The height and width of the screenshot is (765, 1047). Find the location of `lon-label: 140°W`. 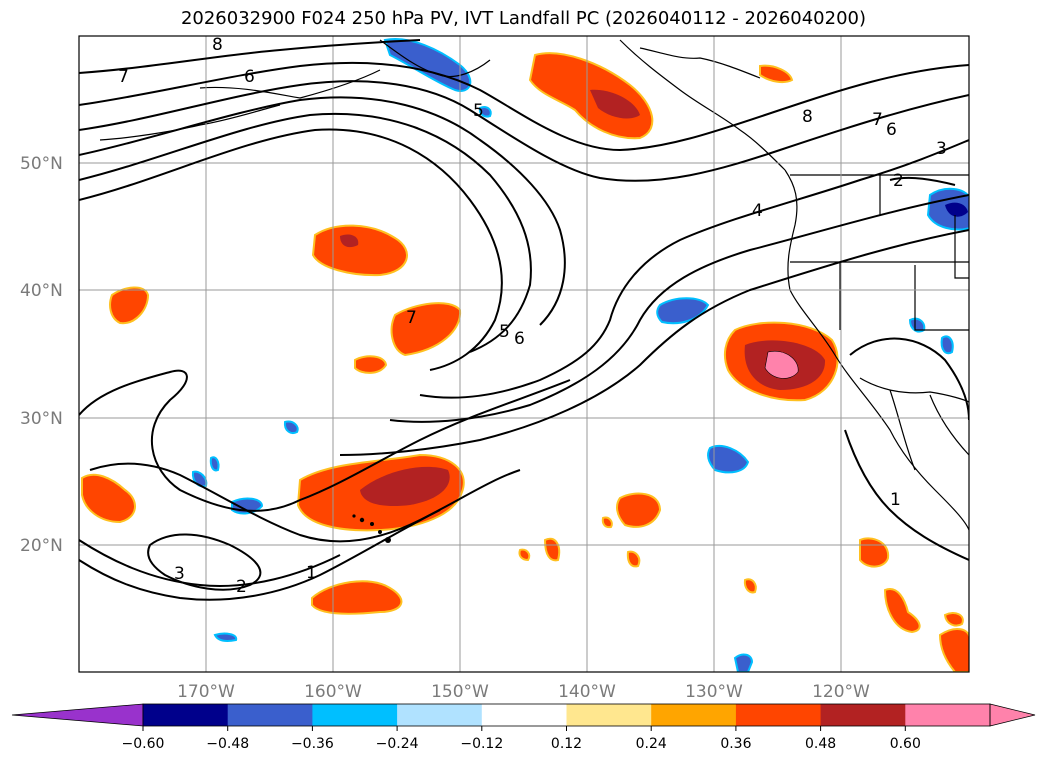

lon-label: 140°W is located at coordinates (587, 692).